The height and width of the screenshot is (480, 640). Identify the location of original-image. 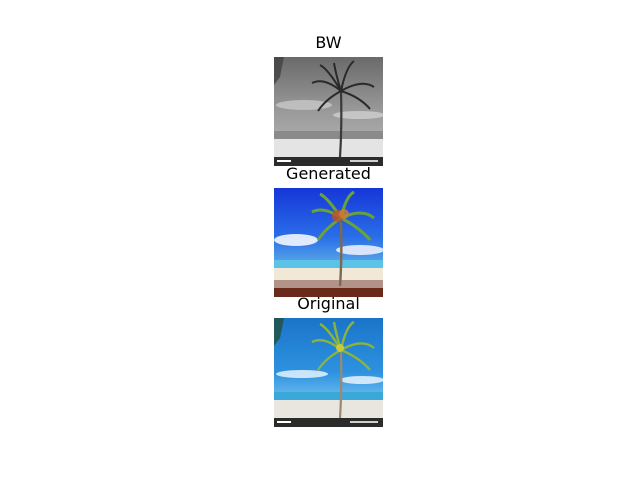
(328, 372).